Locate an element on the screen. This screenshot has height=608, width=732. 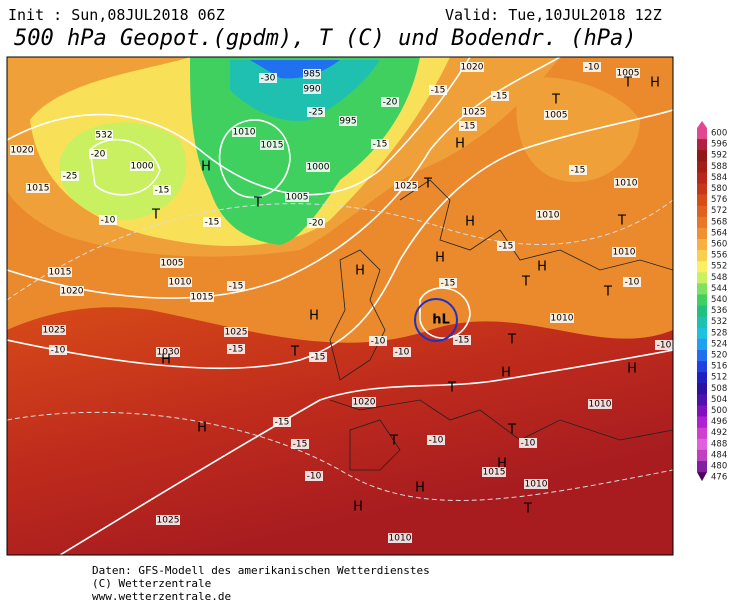
map-label: 1010 is located at coordinates (626, 184).